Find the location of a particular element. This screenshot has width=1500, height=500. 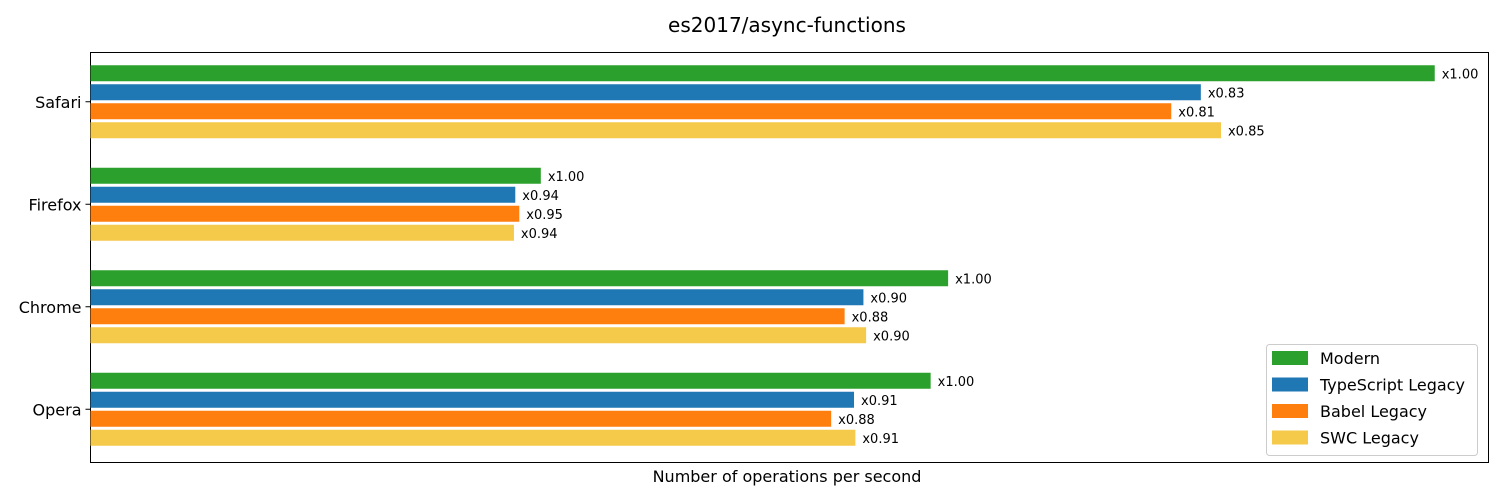

bar-chrome-typescript-legacy is located at coordinates (477, 297).